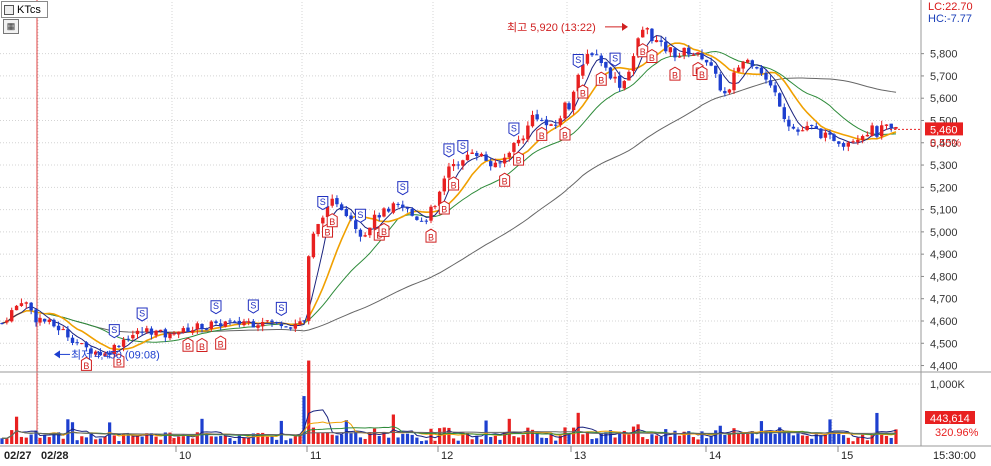  What do you see at coordinates (944, 130) in the screenshot?
I see `current-price-label: 5,460` at bounding box center [944, 130].